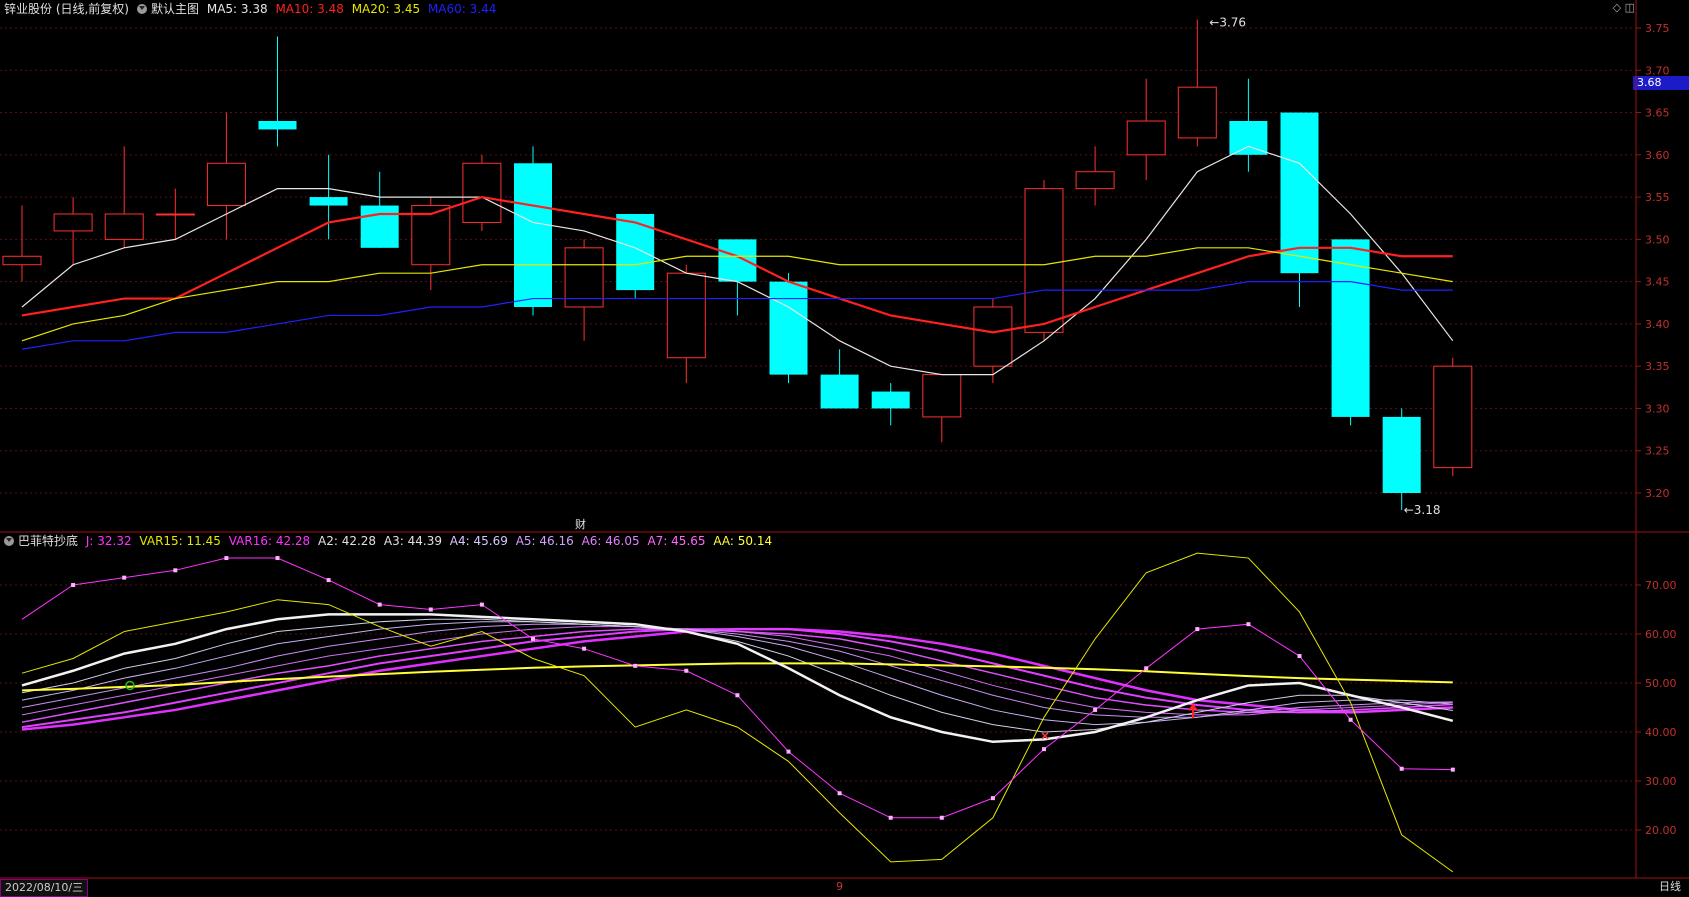  I want to click on a3-value: A3: 44.39, so click(412, 541).